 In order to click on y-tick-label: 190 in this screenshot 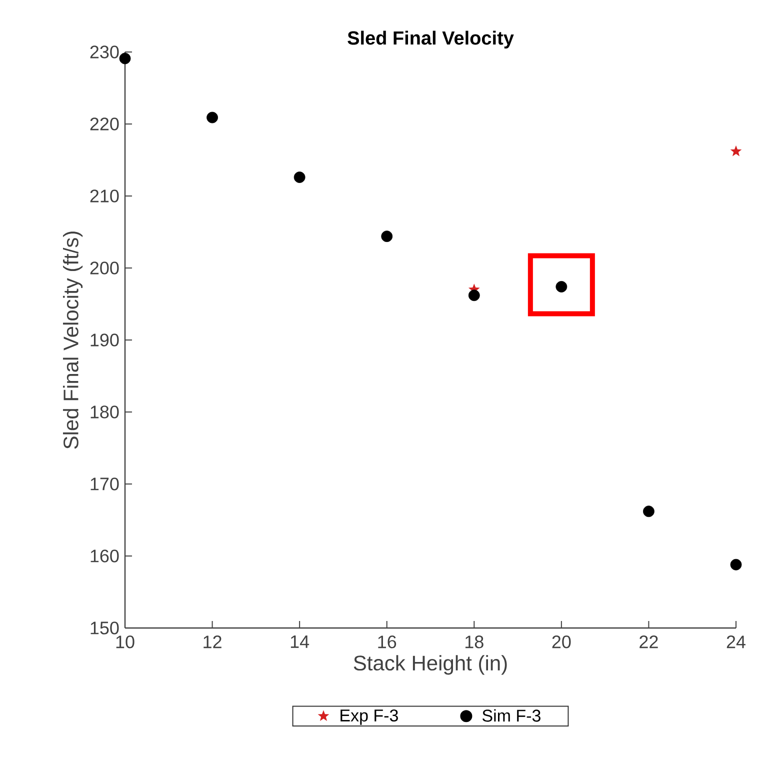, I will do `click(104, 340)`.